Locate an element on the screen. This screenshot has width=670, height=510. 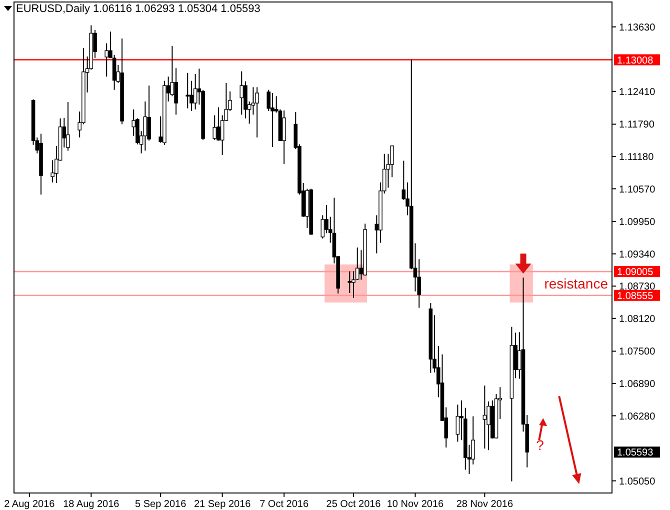
annotation: resistance is located at coordinates (576, 283).